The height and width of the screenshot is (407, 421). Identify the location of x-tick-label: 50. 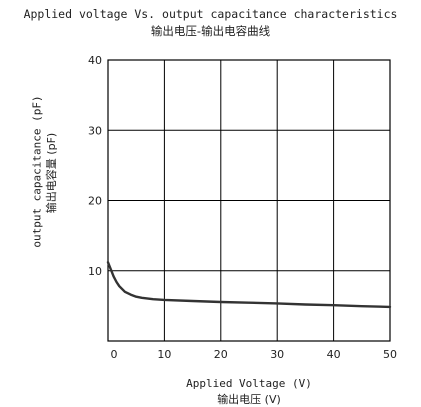
(390, 354).